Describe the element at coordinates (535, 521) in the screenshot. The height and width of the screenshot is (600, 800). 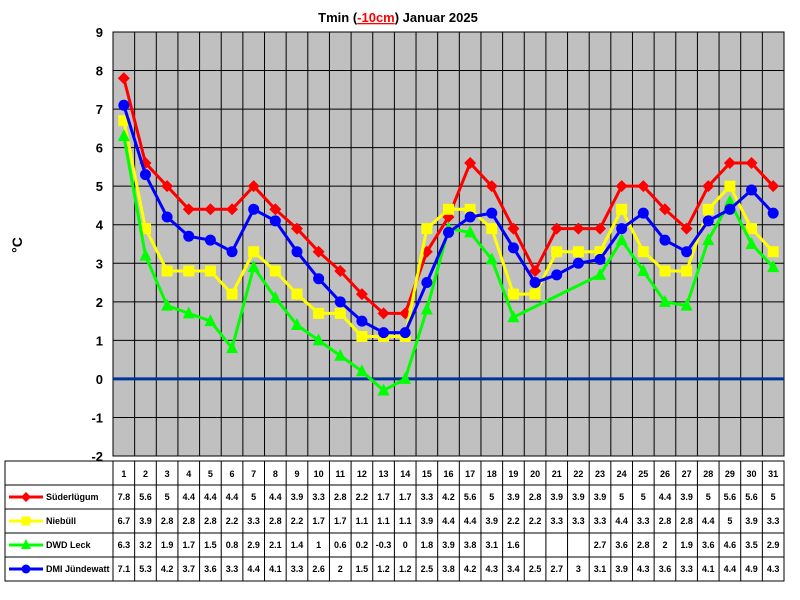
I see `data-label-nieb-ll: 2.2` at that location.